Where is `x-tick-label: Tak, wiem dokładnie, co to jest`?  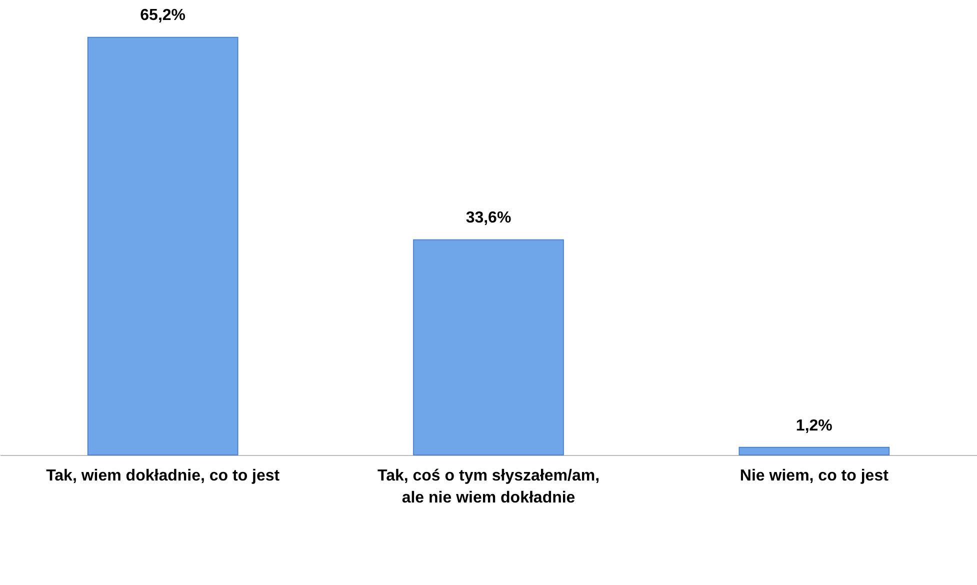 x-tick-label: Tak, wiem dokładnie, co to jest is located at coordinates (163, 476).